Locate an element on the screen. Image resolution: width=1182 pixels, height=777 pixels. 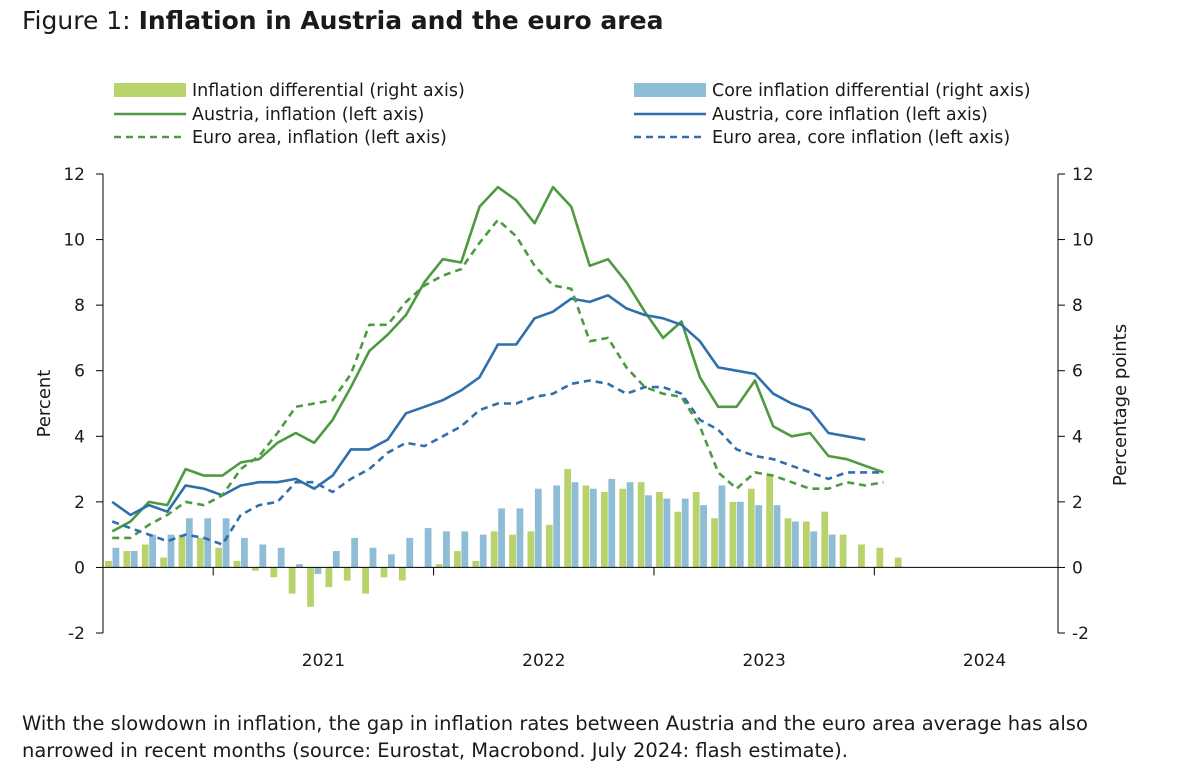
left-tick-label: 2 is located at coordinates (79, 503).